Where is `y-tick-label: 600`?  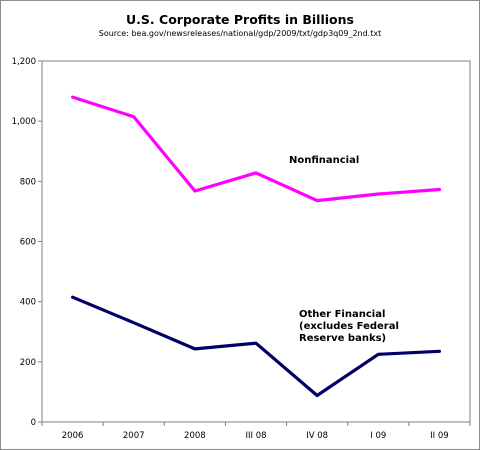 y-tick-label: 600 is located at coordinates (28, 243).